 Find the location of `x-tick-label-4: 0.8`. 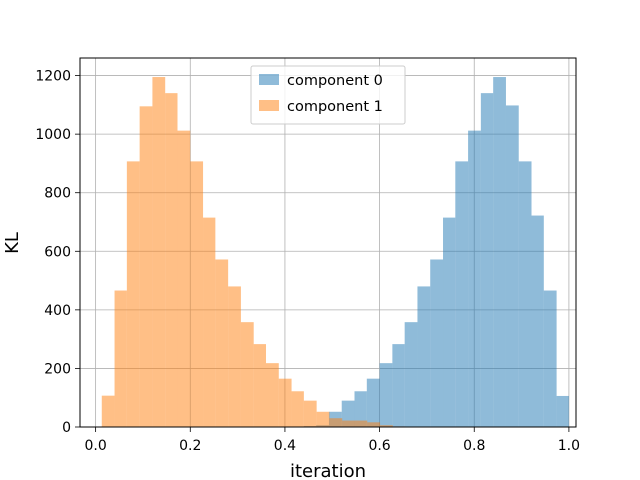

x-tick-label-4: 0.8 is located at coordinates (474, 446).